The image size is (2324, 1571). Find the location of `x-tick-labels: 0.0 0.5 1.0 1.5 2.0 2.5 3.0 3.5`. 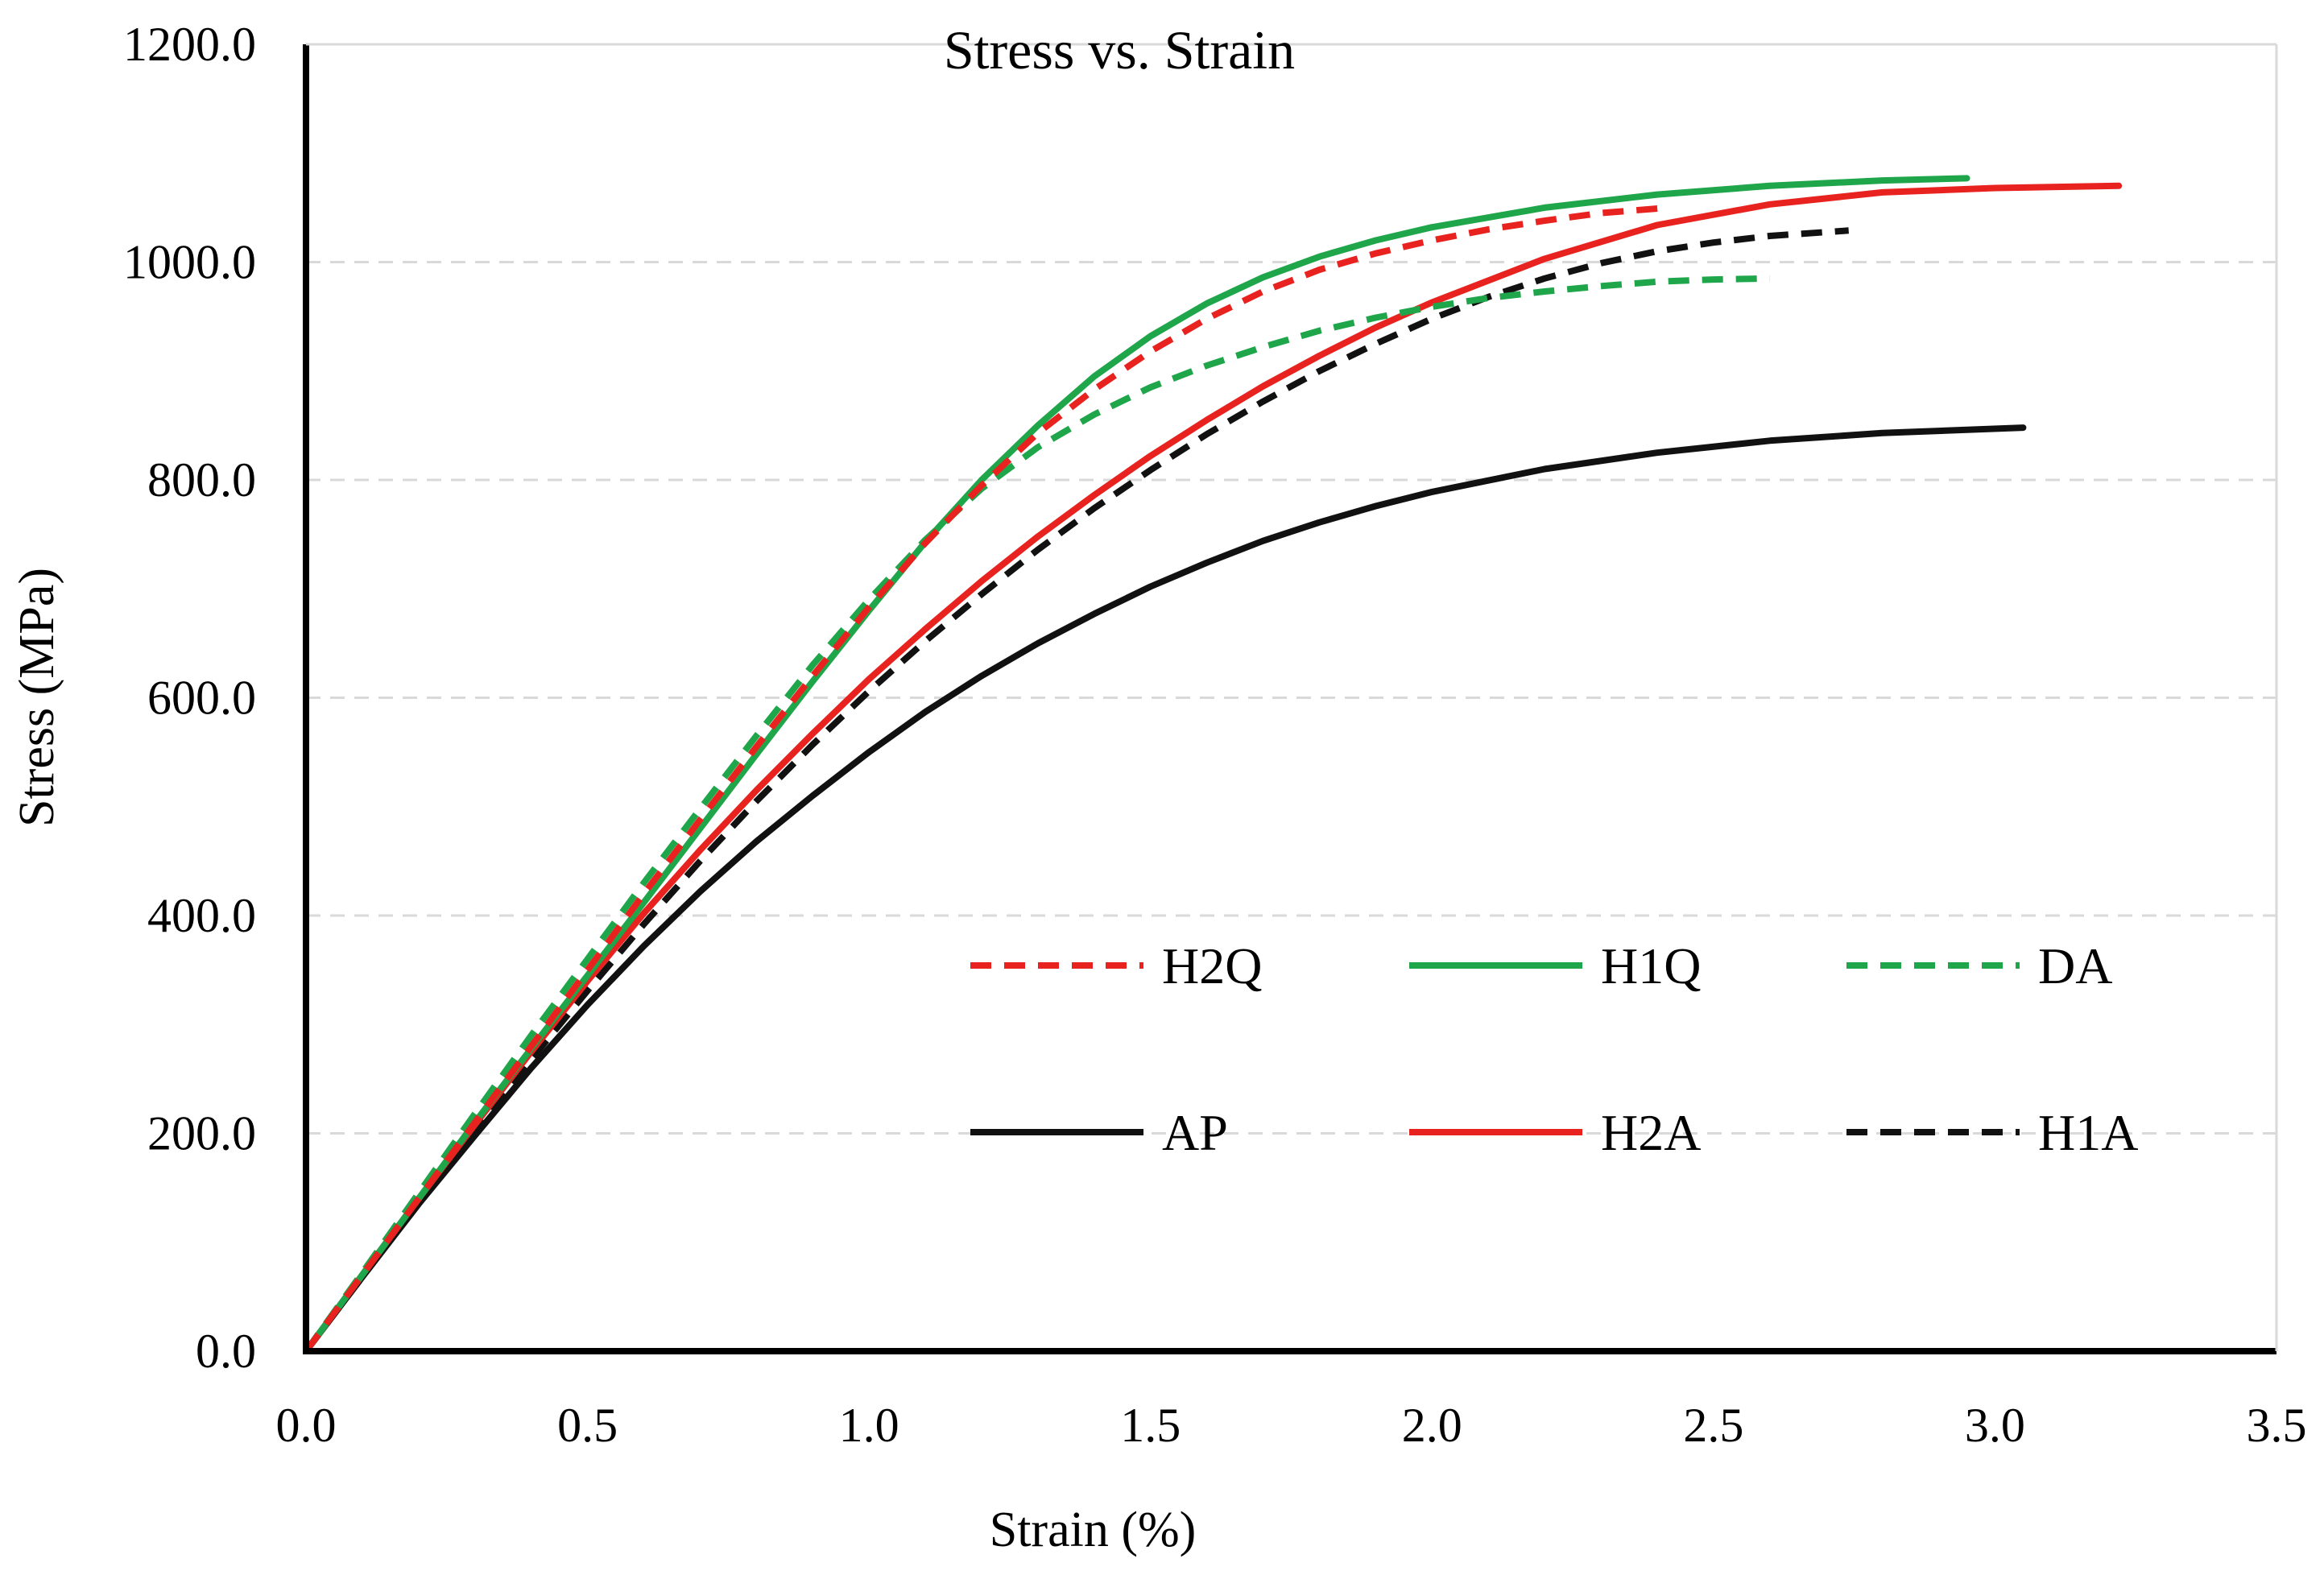

x-tick-labels: 0.0 0.5 1.0 1.5 2.0 2.5 3.0 3.5 is located at coordinates (1291, 1425).